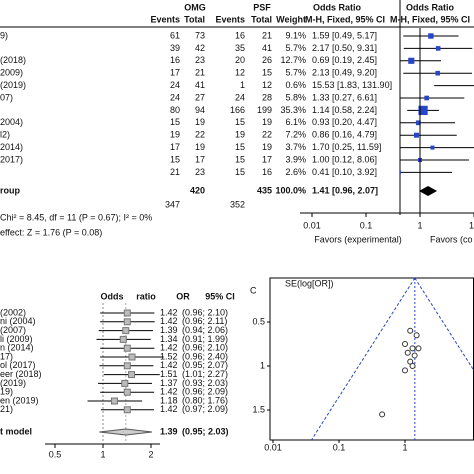  What do you see at coordinates (258, 321) in the screenshot?
I see `y-tick-label: 0.5` at bounding box center [258, 321].